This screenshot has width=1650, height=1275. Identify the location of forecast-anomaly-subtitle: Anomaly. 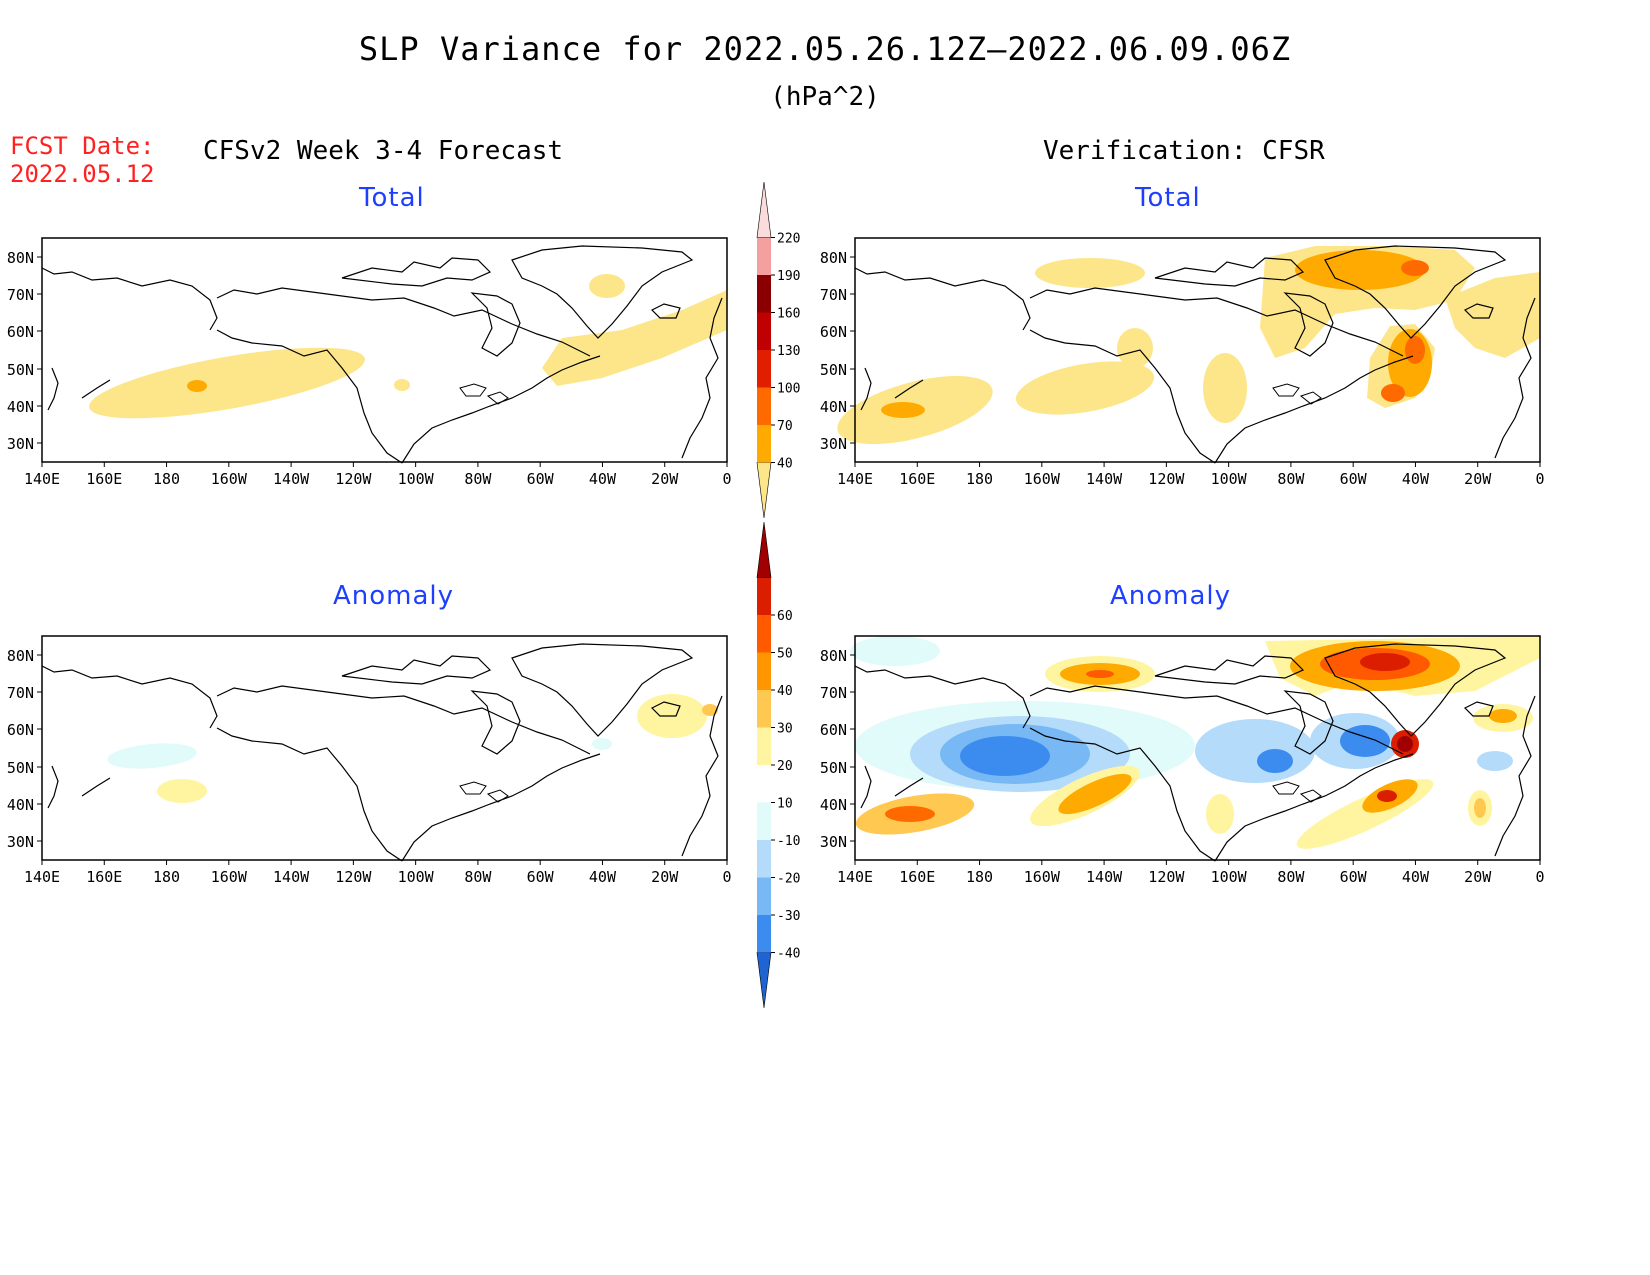
(394, 596).